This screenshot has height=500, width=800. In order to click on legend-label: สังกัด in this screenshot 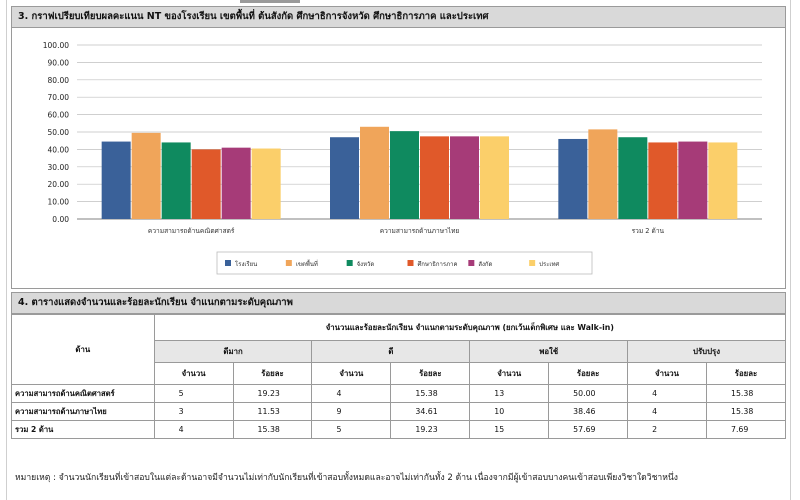, I will do `click(485, 264)`.